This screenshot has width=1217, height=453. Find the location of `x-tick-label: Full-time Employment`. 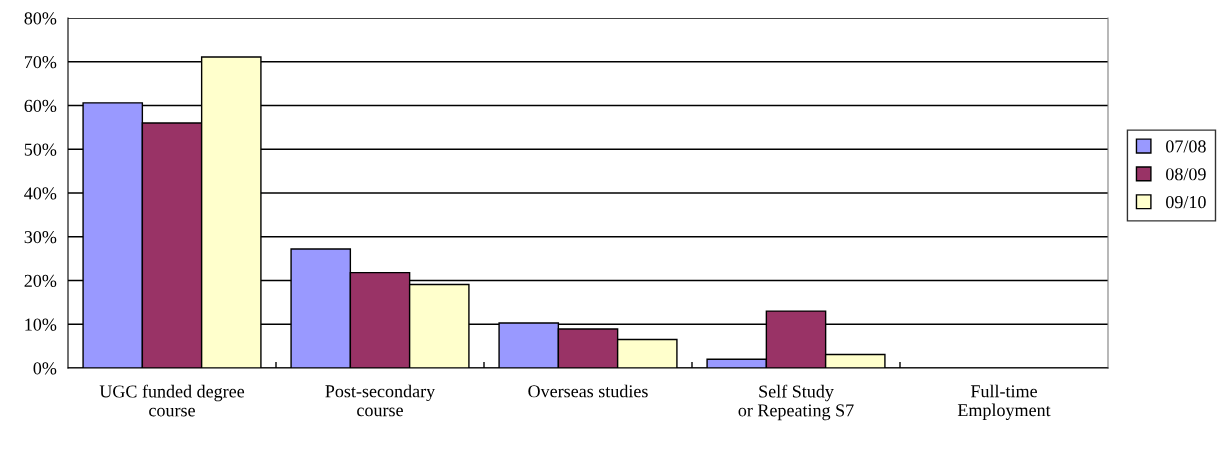

x-tick-label: Full-time Employment is located at coordinates (1004, 402).